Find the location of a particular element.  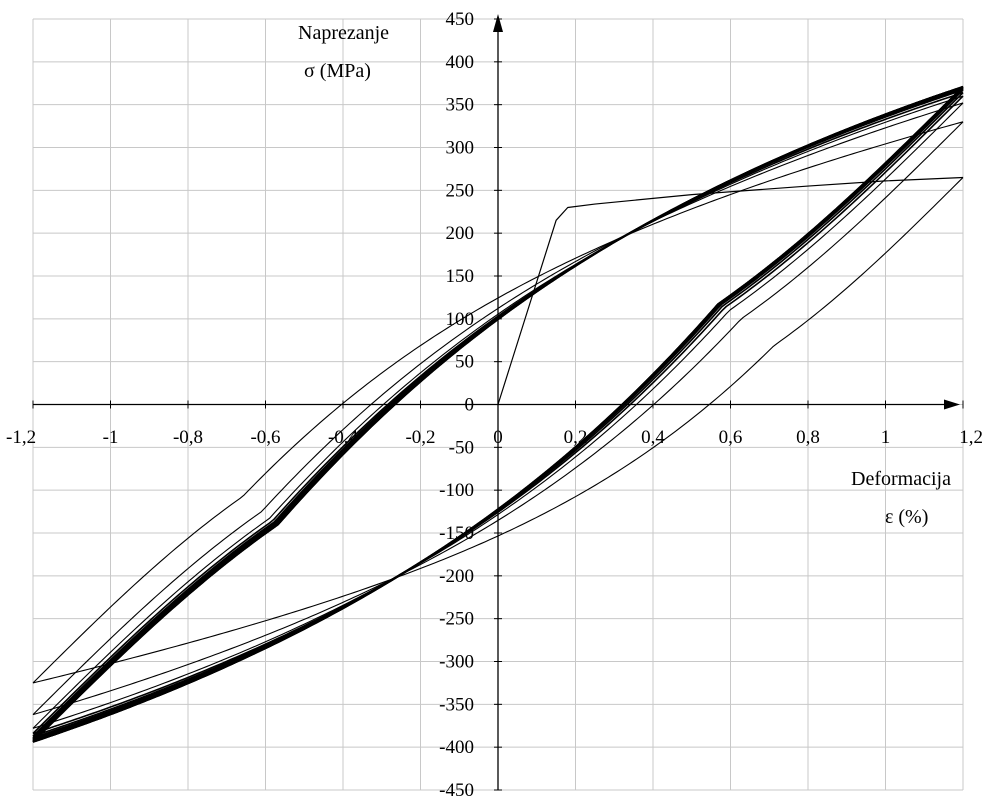

x-tick-label: 0,4 is located at coordinates (653, 437).